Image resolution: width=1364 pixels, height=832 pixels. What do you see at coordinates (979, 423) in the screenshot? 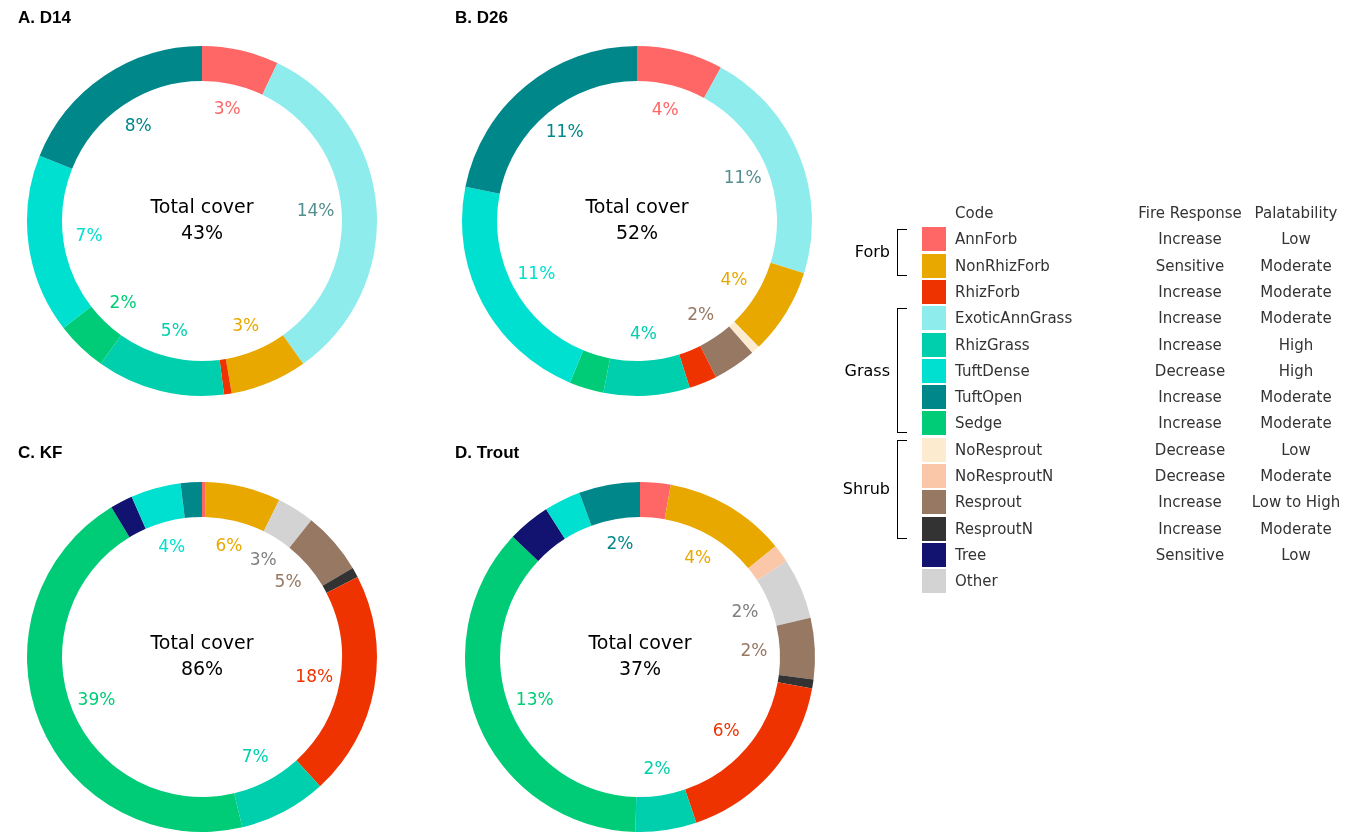
I see `category-label: Sedge` at bounding box center [979, 423].